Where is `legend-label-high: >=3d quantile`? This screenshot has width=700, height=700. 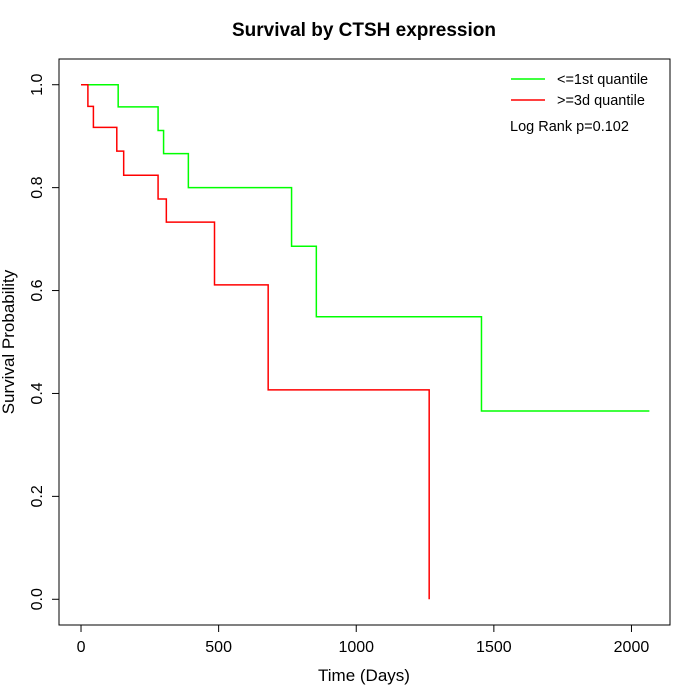
legend-label-high: >=3d quantile is located at coordinates (601, 101).